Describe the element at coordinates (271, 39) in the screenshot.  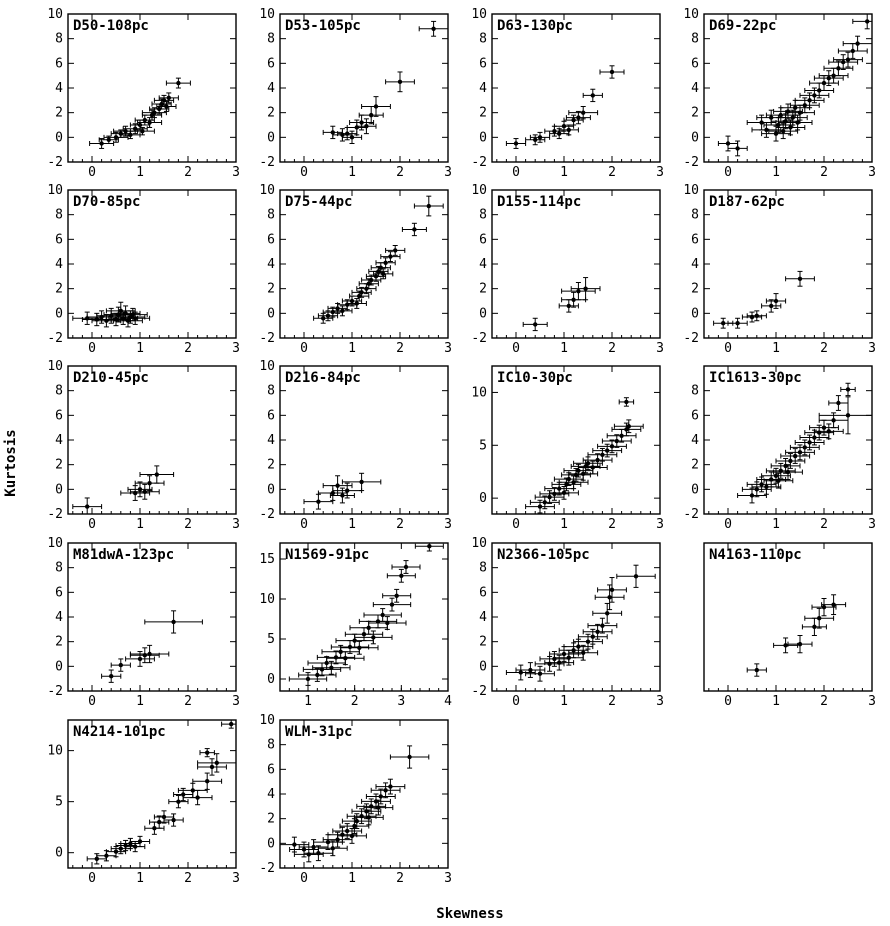
I see `y-tick-label: 8` at that location.